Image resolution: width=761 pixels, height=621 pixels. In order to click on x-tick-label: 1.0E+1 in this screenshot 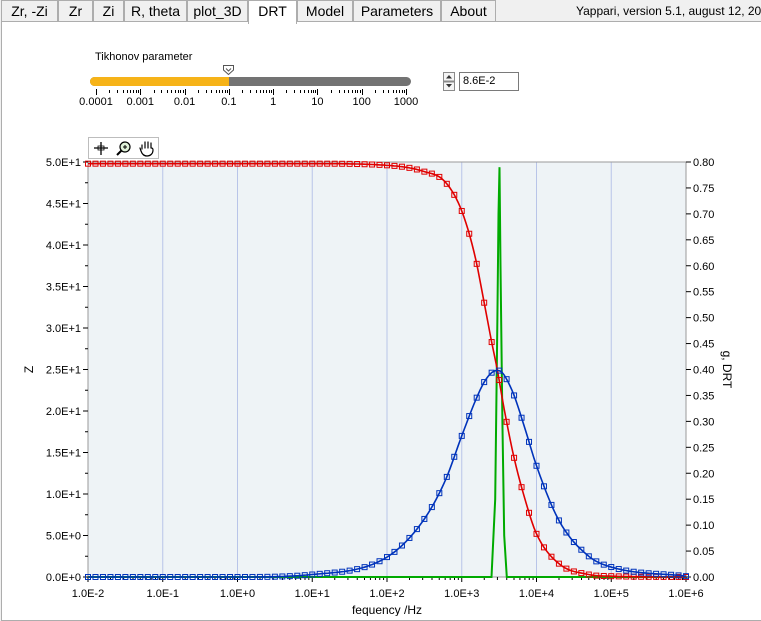, I will do `click(312, 594)`.